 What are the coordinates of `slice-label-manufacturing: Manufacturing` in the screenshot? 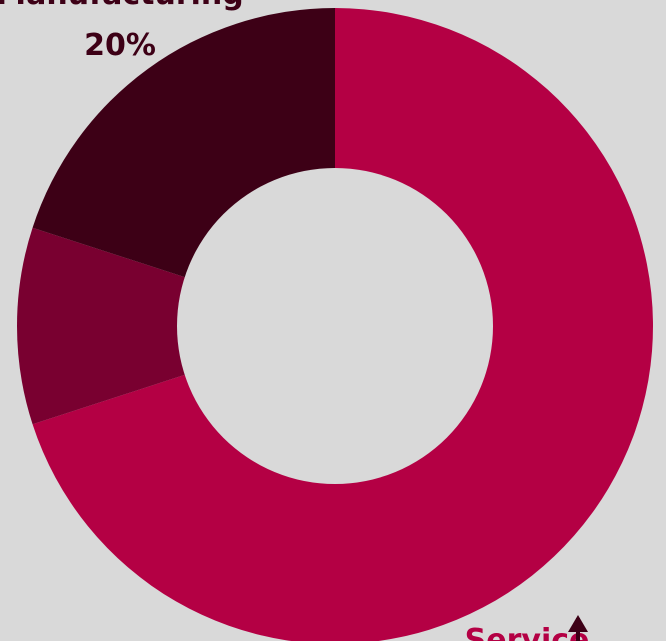 It's located at (122, 6).